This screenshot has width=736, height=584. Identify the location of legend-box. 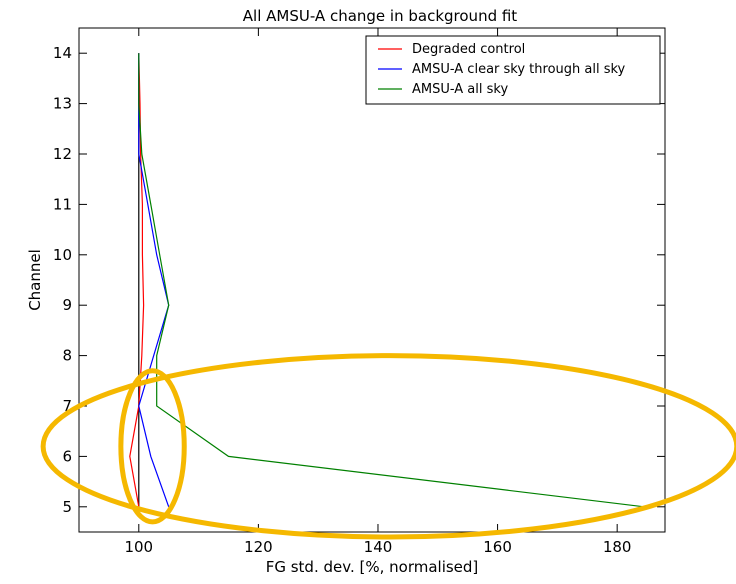
(513, 70).